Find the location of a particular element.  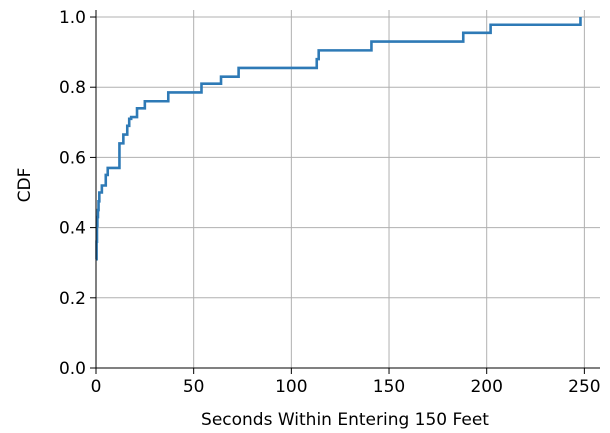

y-tick-label: 0.0 is located at coordinates (72, 369).